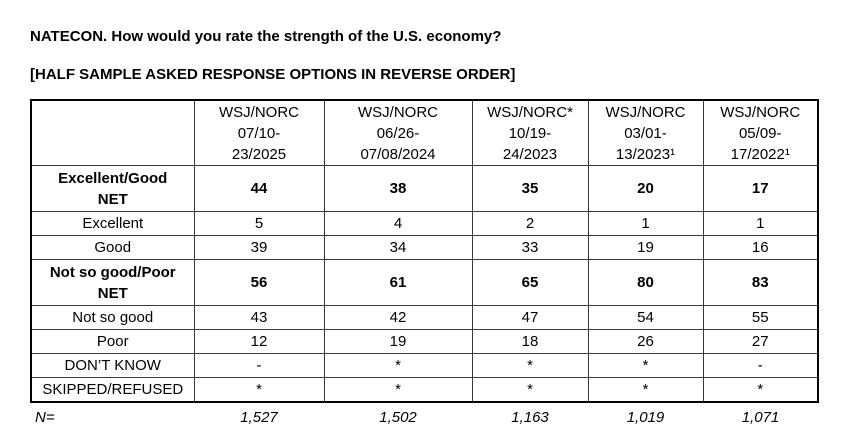  What do you see at coordinates (112, 341) in the screenshot?
I see `row-label: Poor` at bounding box center [112, 341].